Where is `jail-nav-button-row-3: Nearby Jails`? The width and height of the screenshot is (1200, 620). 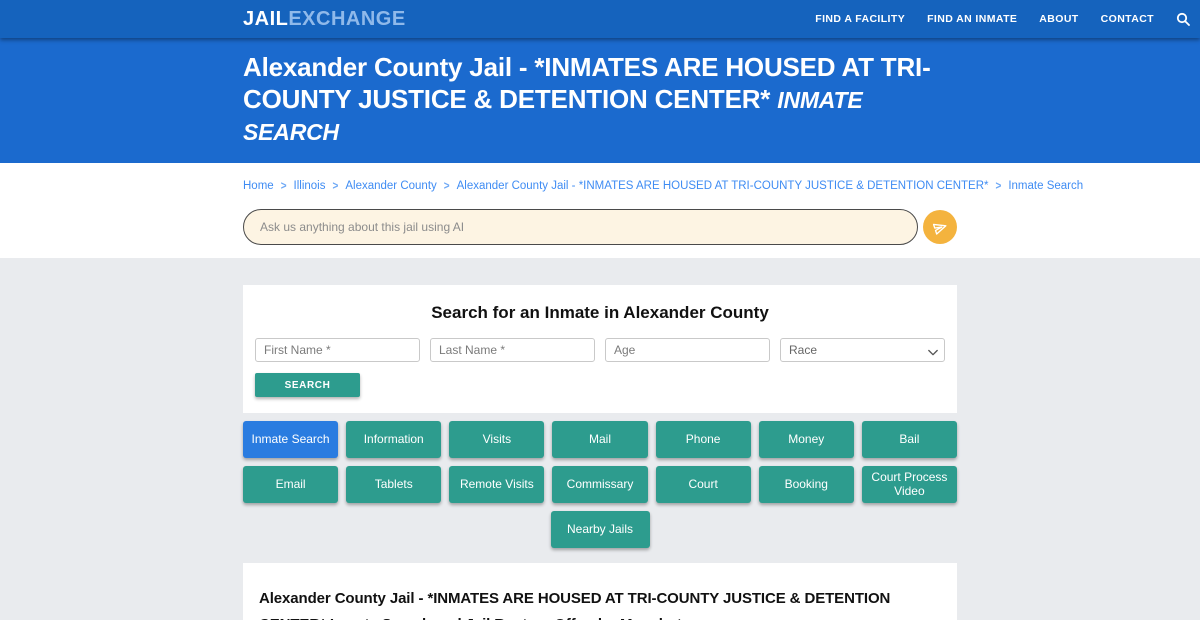 jail-nav-button-row-3: Nearby Jails is located at coordinates (600, 529).